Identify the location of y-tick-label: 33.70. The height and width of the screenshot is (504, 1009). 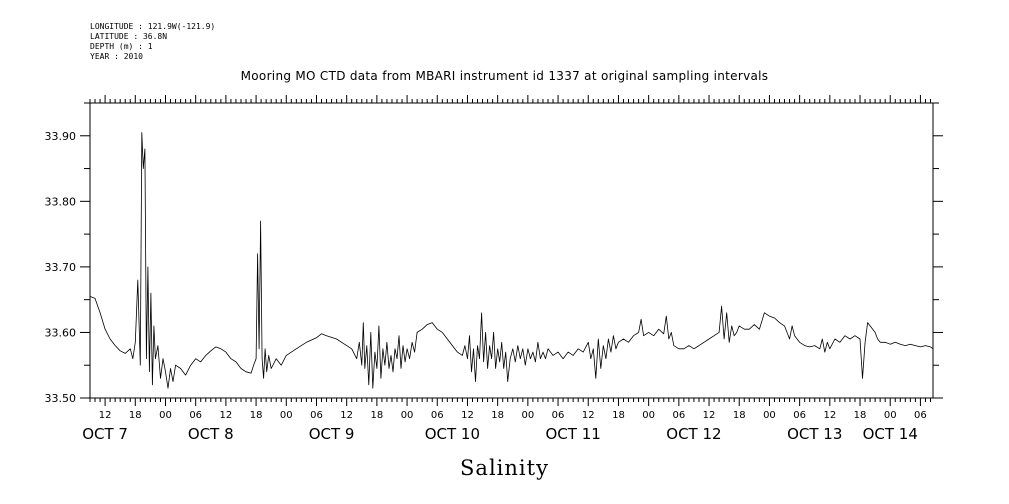
(61, 267).